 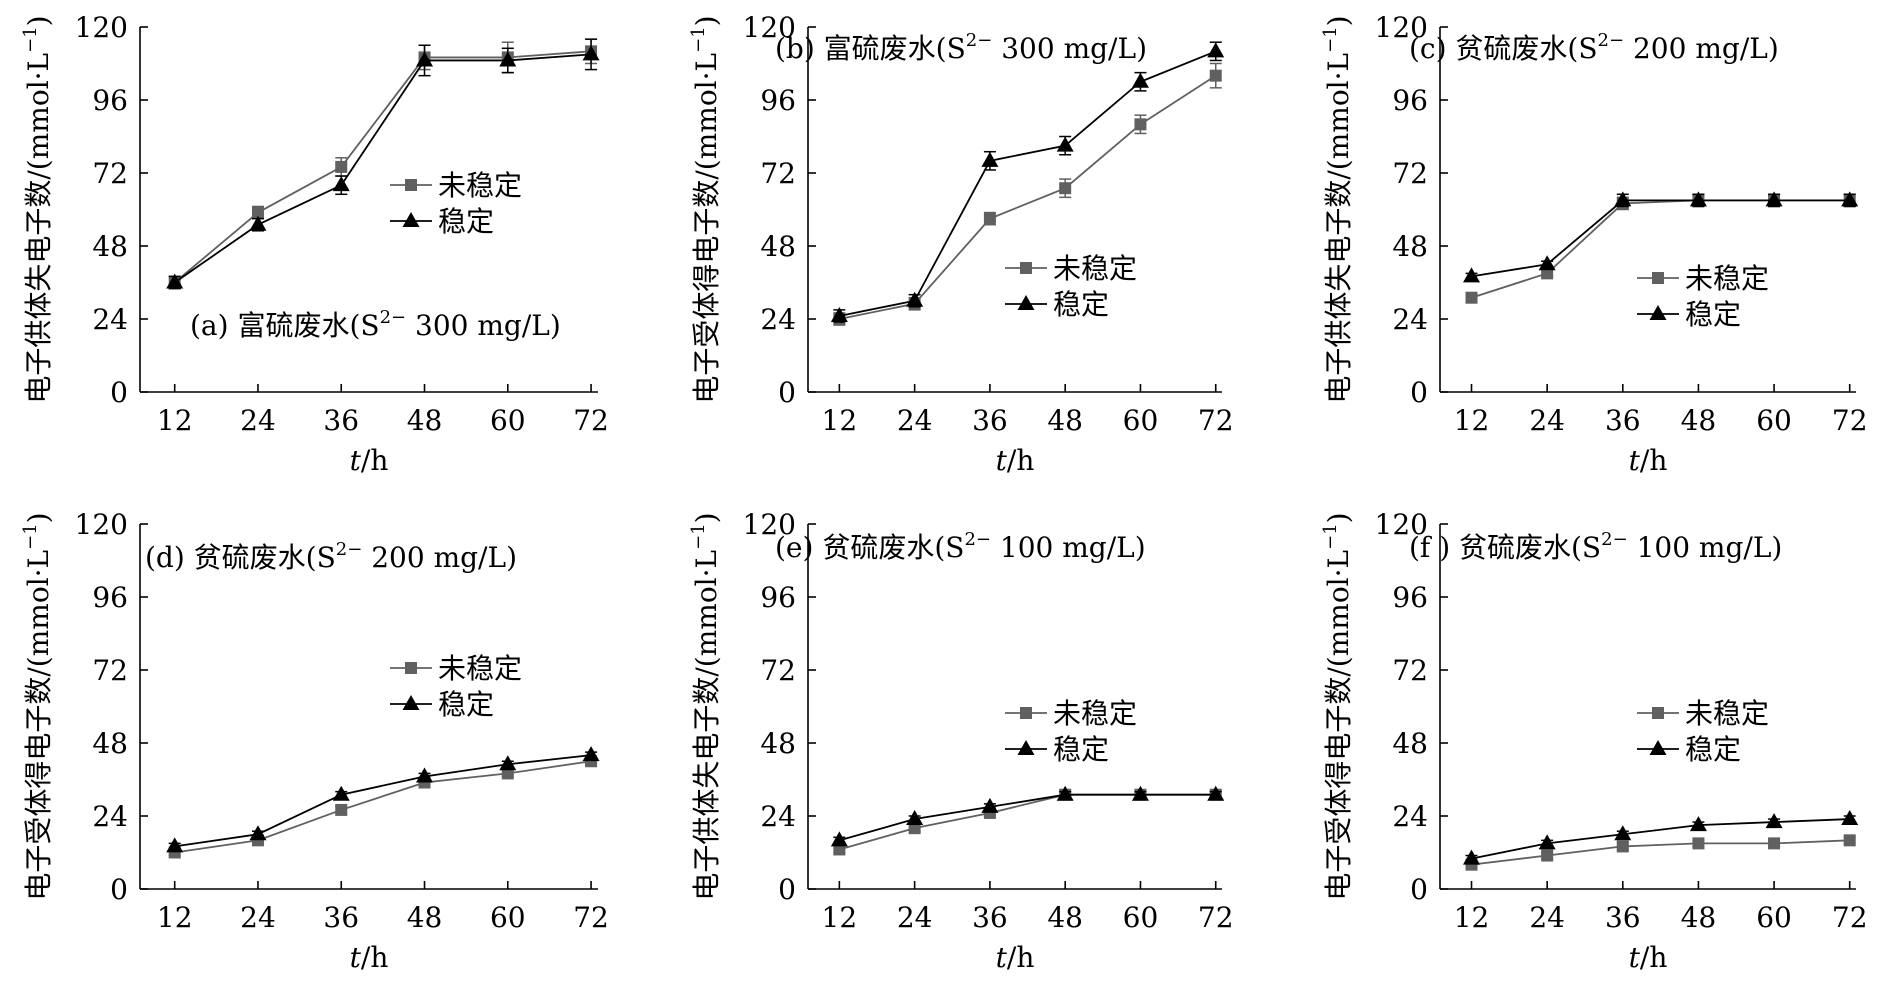 I want to click on panel-label: (c) 贫硫废水(S2− 200 mg/L), so click(x=1594, y=47).